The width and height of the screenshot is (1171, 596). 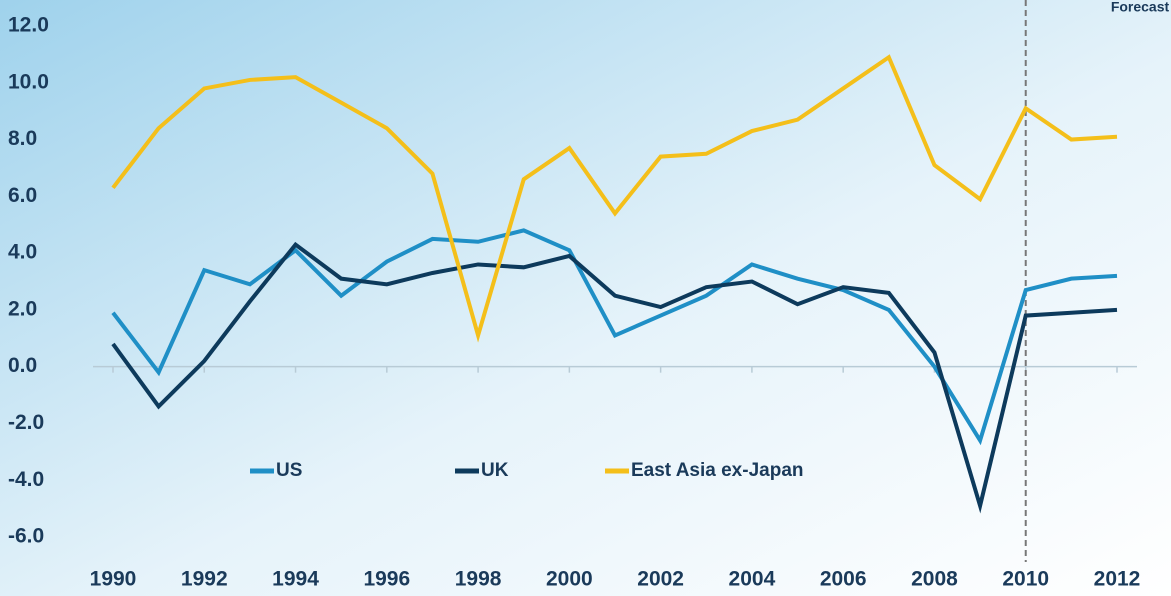 What do you see at coordinates (478, 579) in the screenshot?
I see `x-tick-label: 1998` at bounding box center [478, 579].